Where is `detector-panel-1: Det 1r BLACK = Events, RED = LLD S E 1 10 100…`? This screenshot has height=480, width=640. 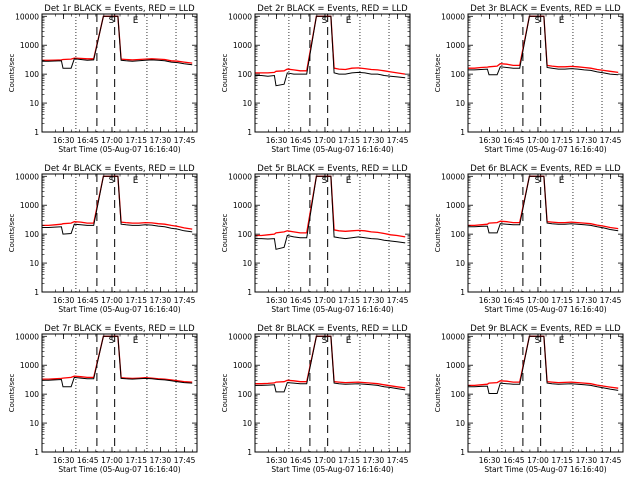 detector-panel-1: Det 1r BLACK = Events, RED = LLD S E 1 10 100… is located at coordinates (103, 79).